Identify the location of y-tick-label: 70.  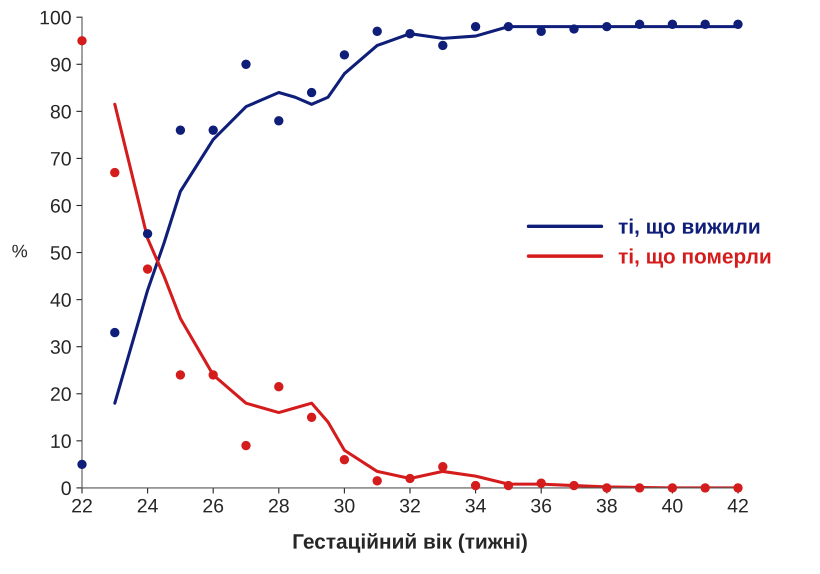
(60, 159).